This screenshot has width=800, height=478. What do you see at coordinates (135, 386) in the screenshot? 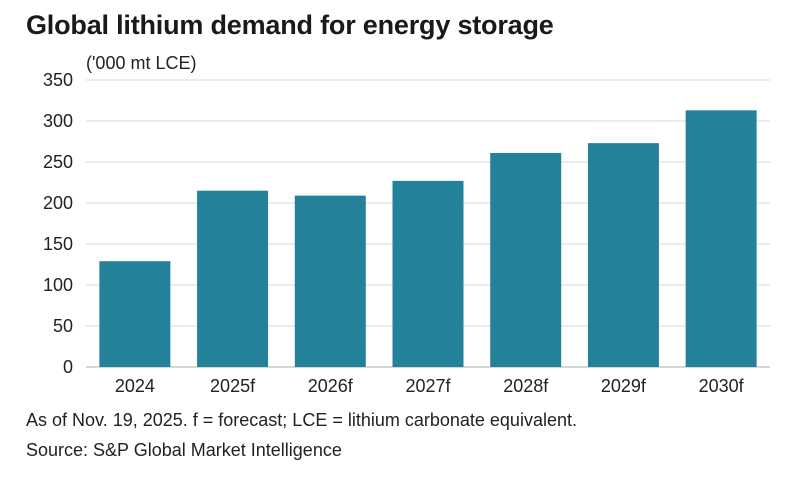
I see `x-tick-label: 2024` at bounding box center [135, 386].